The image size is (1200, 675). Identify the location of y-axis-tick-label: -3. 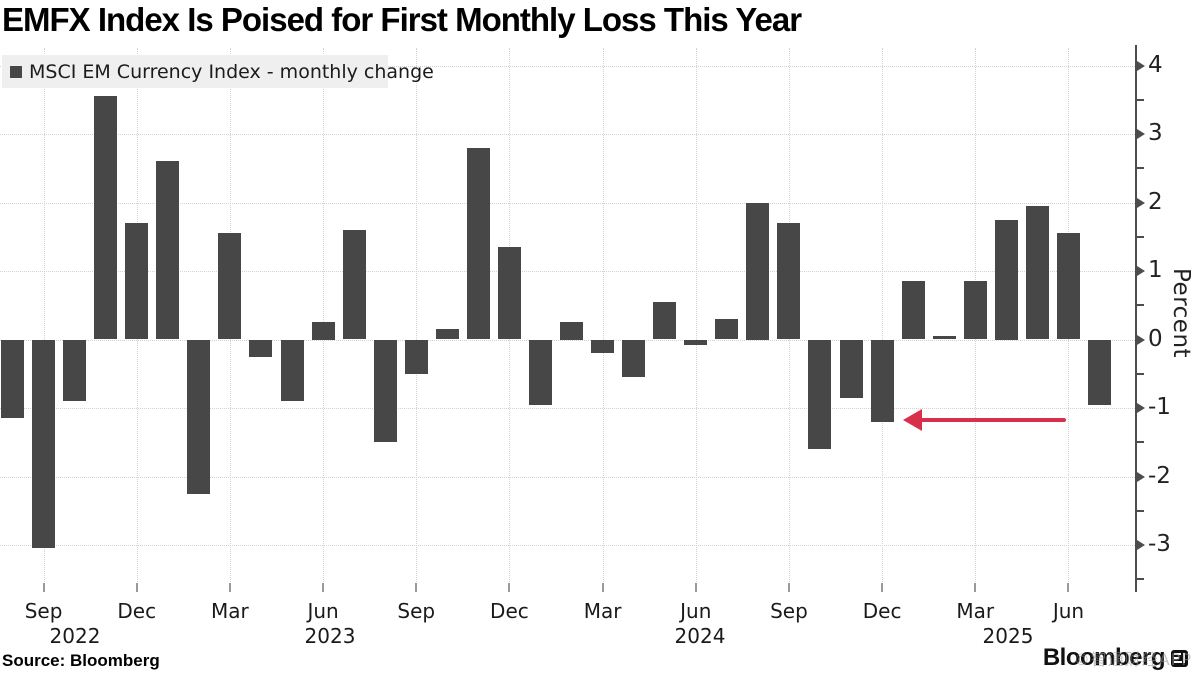
(1159, 544).